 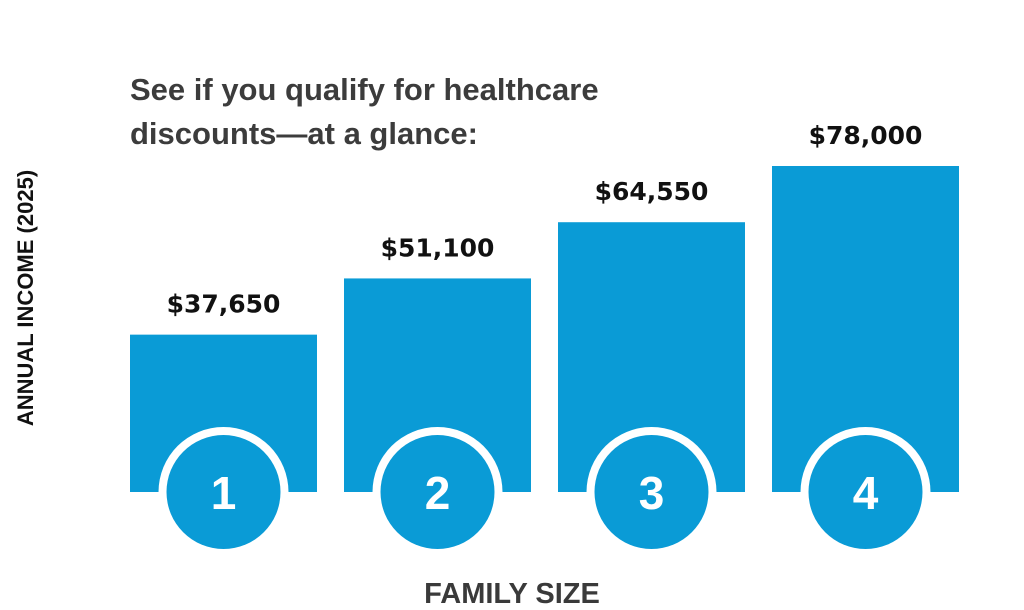 I want to click on category-tick-label: 2, so click(x=438, y=493).